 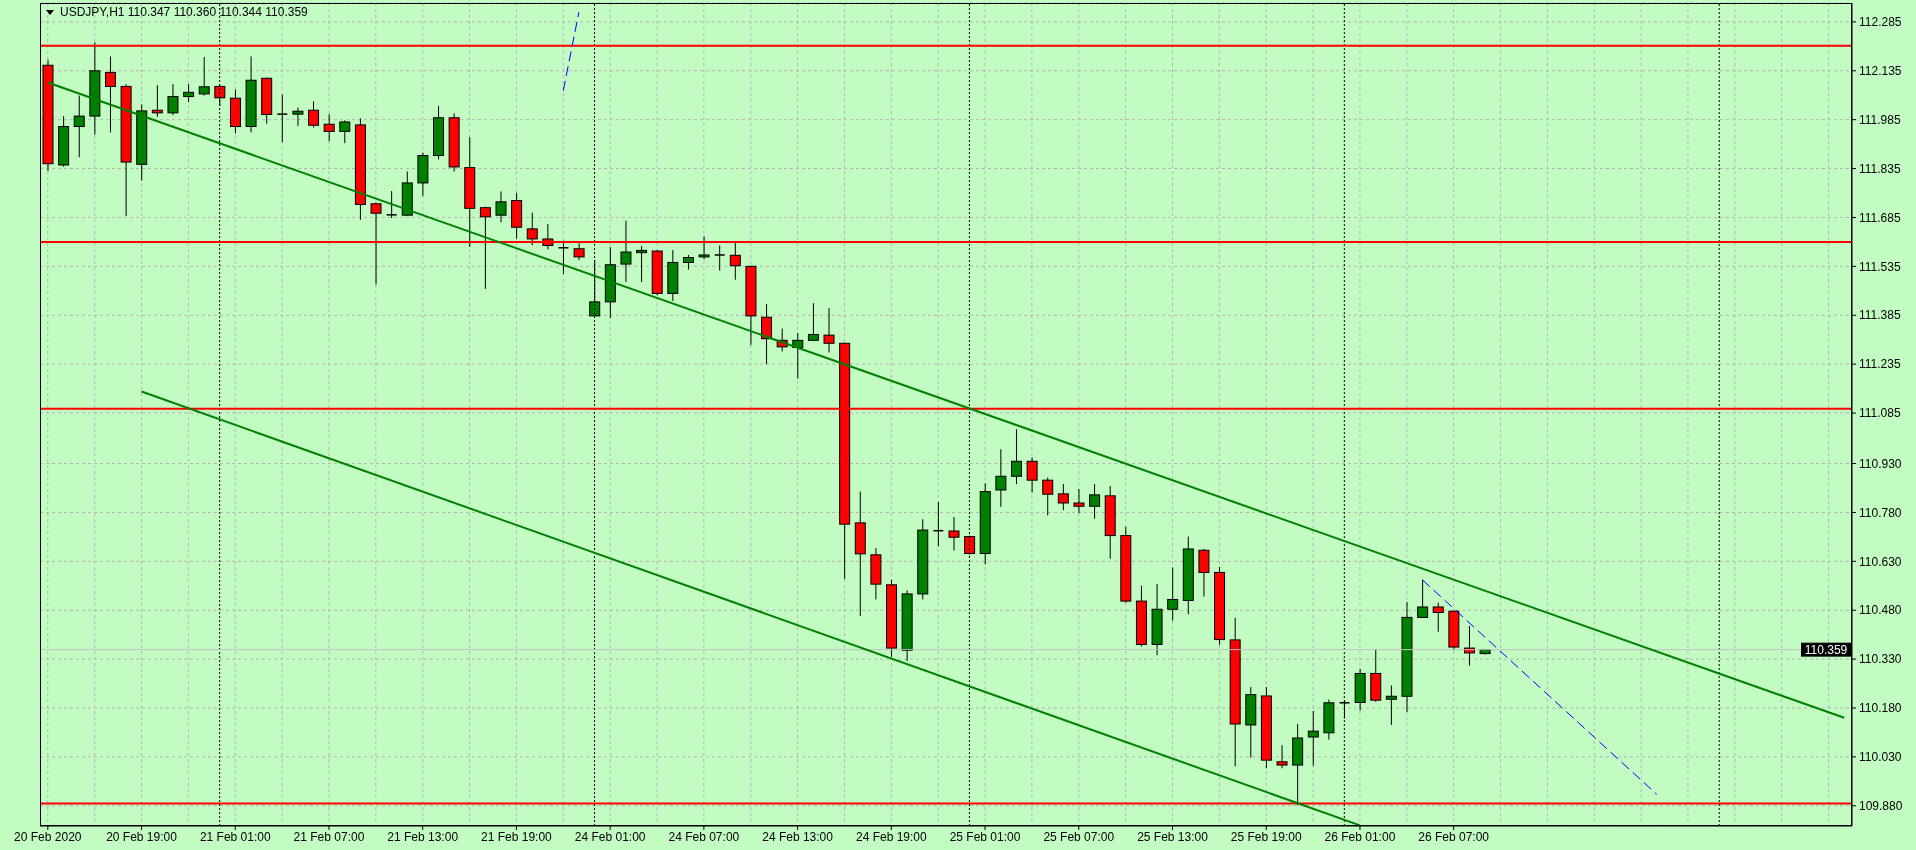 What do you see at coordinates (798, 837) in the screenshot?
I see `x-tick-label: 24 Feb 13:00` at bounding box center [798, 837].